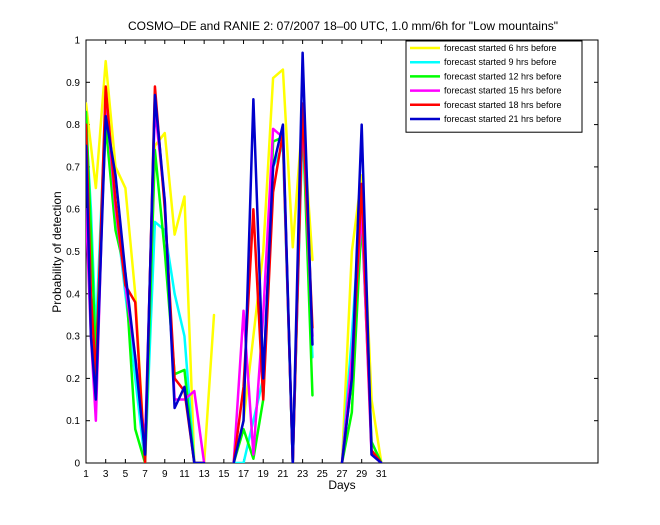  I want to click on y-tick-label: 0.7, so click(73, 167).